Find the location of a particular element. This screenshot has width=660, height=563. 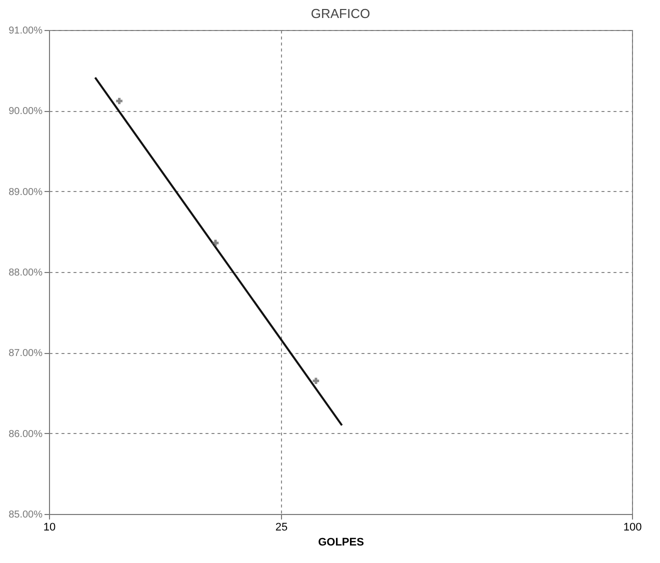

y-tick-label: 87.00% is located at coordinates (25, 354).